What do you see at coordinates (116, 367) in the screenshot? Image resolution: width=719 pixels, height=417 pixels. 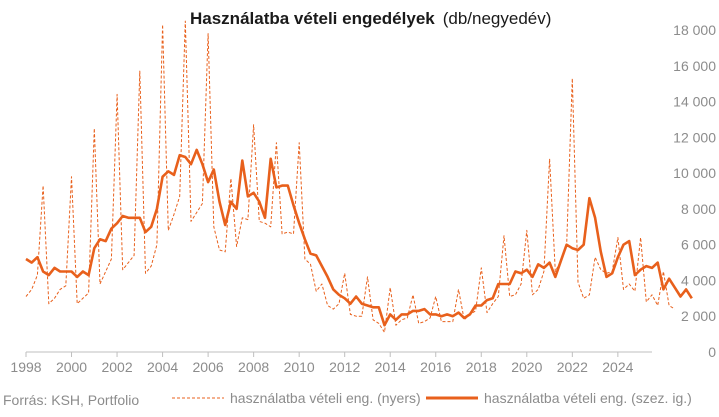 I see `x-tick-label: 2002` at bounding box center [116, 367].